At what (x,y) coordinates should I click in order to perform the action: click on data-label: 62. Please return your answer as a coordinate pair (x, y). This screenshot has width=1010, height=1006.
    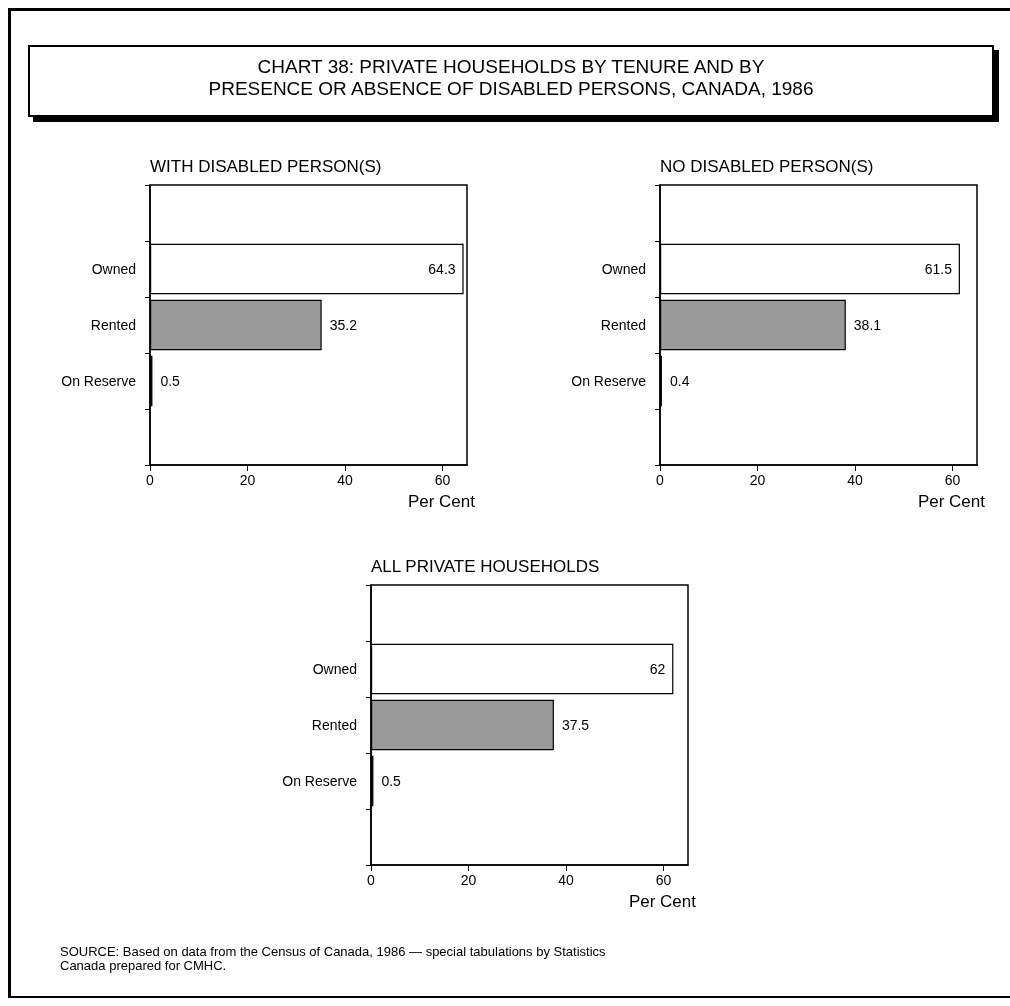
    Looking at the image, I should click on (657, 669).